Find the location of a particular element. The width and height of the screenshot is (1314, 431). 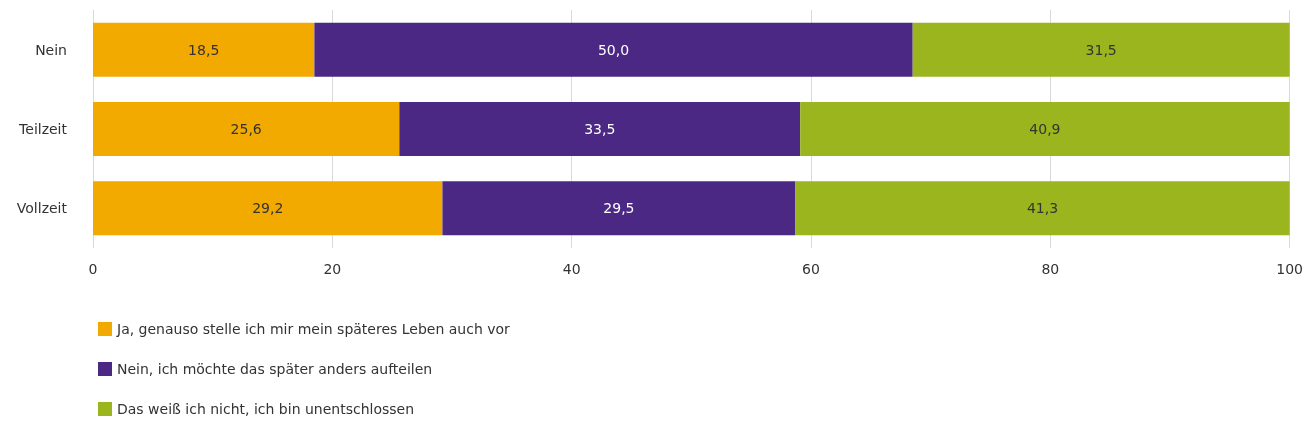

data-label: 41,3 is located at coordinates (1042, 208).